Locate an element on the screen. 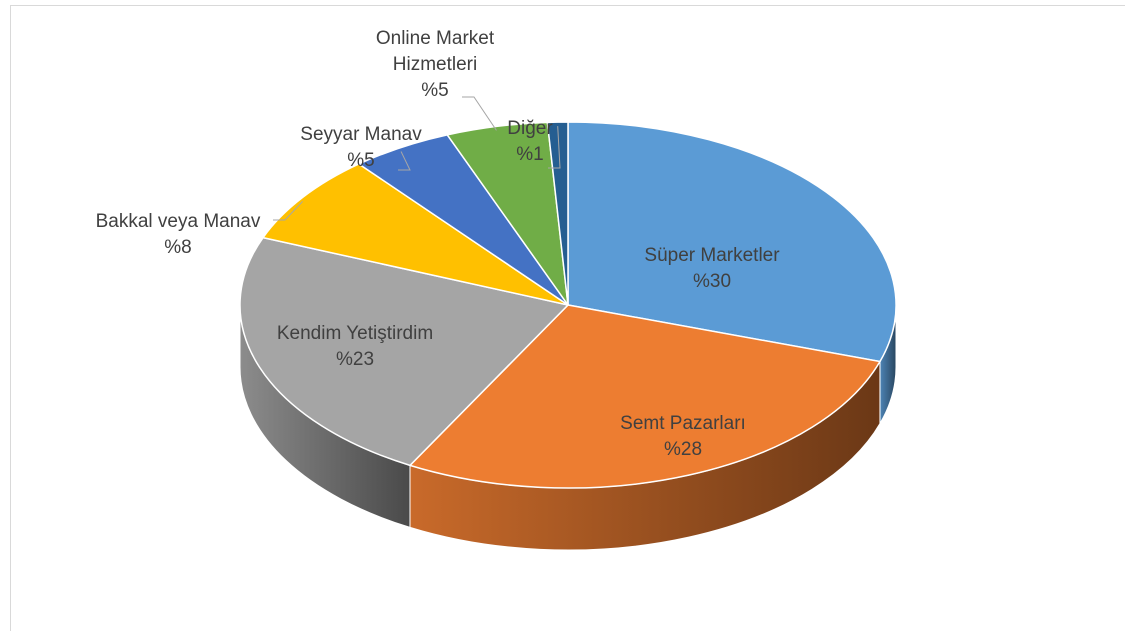  category-label: Süper Marketler is located at coordinates (712, 255).